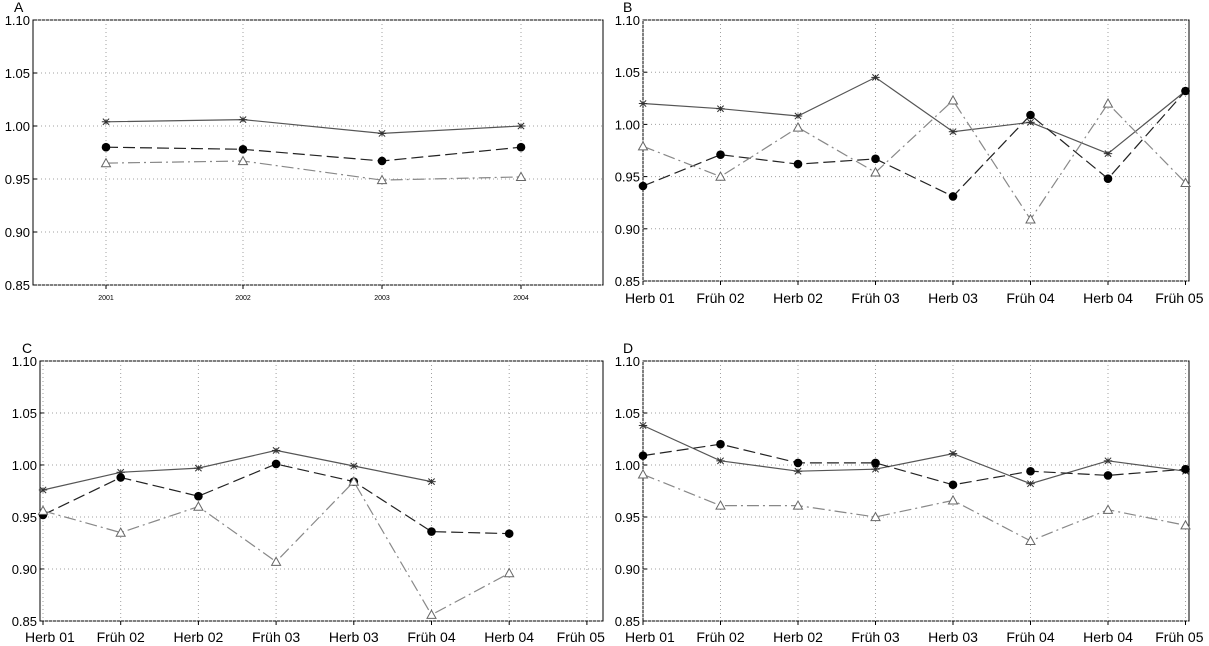 This screenshot has height=646, width=1209. Describe the element at coordinates (382, 298) in the screenshot. I see `x-tick-label: 2003` at that location.